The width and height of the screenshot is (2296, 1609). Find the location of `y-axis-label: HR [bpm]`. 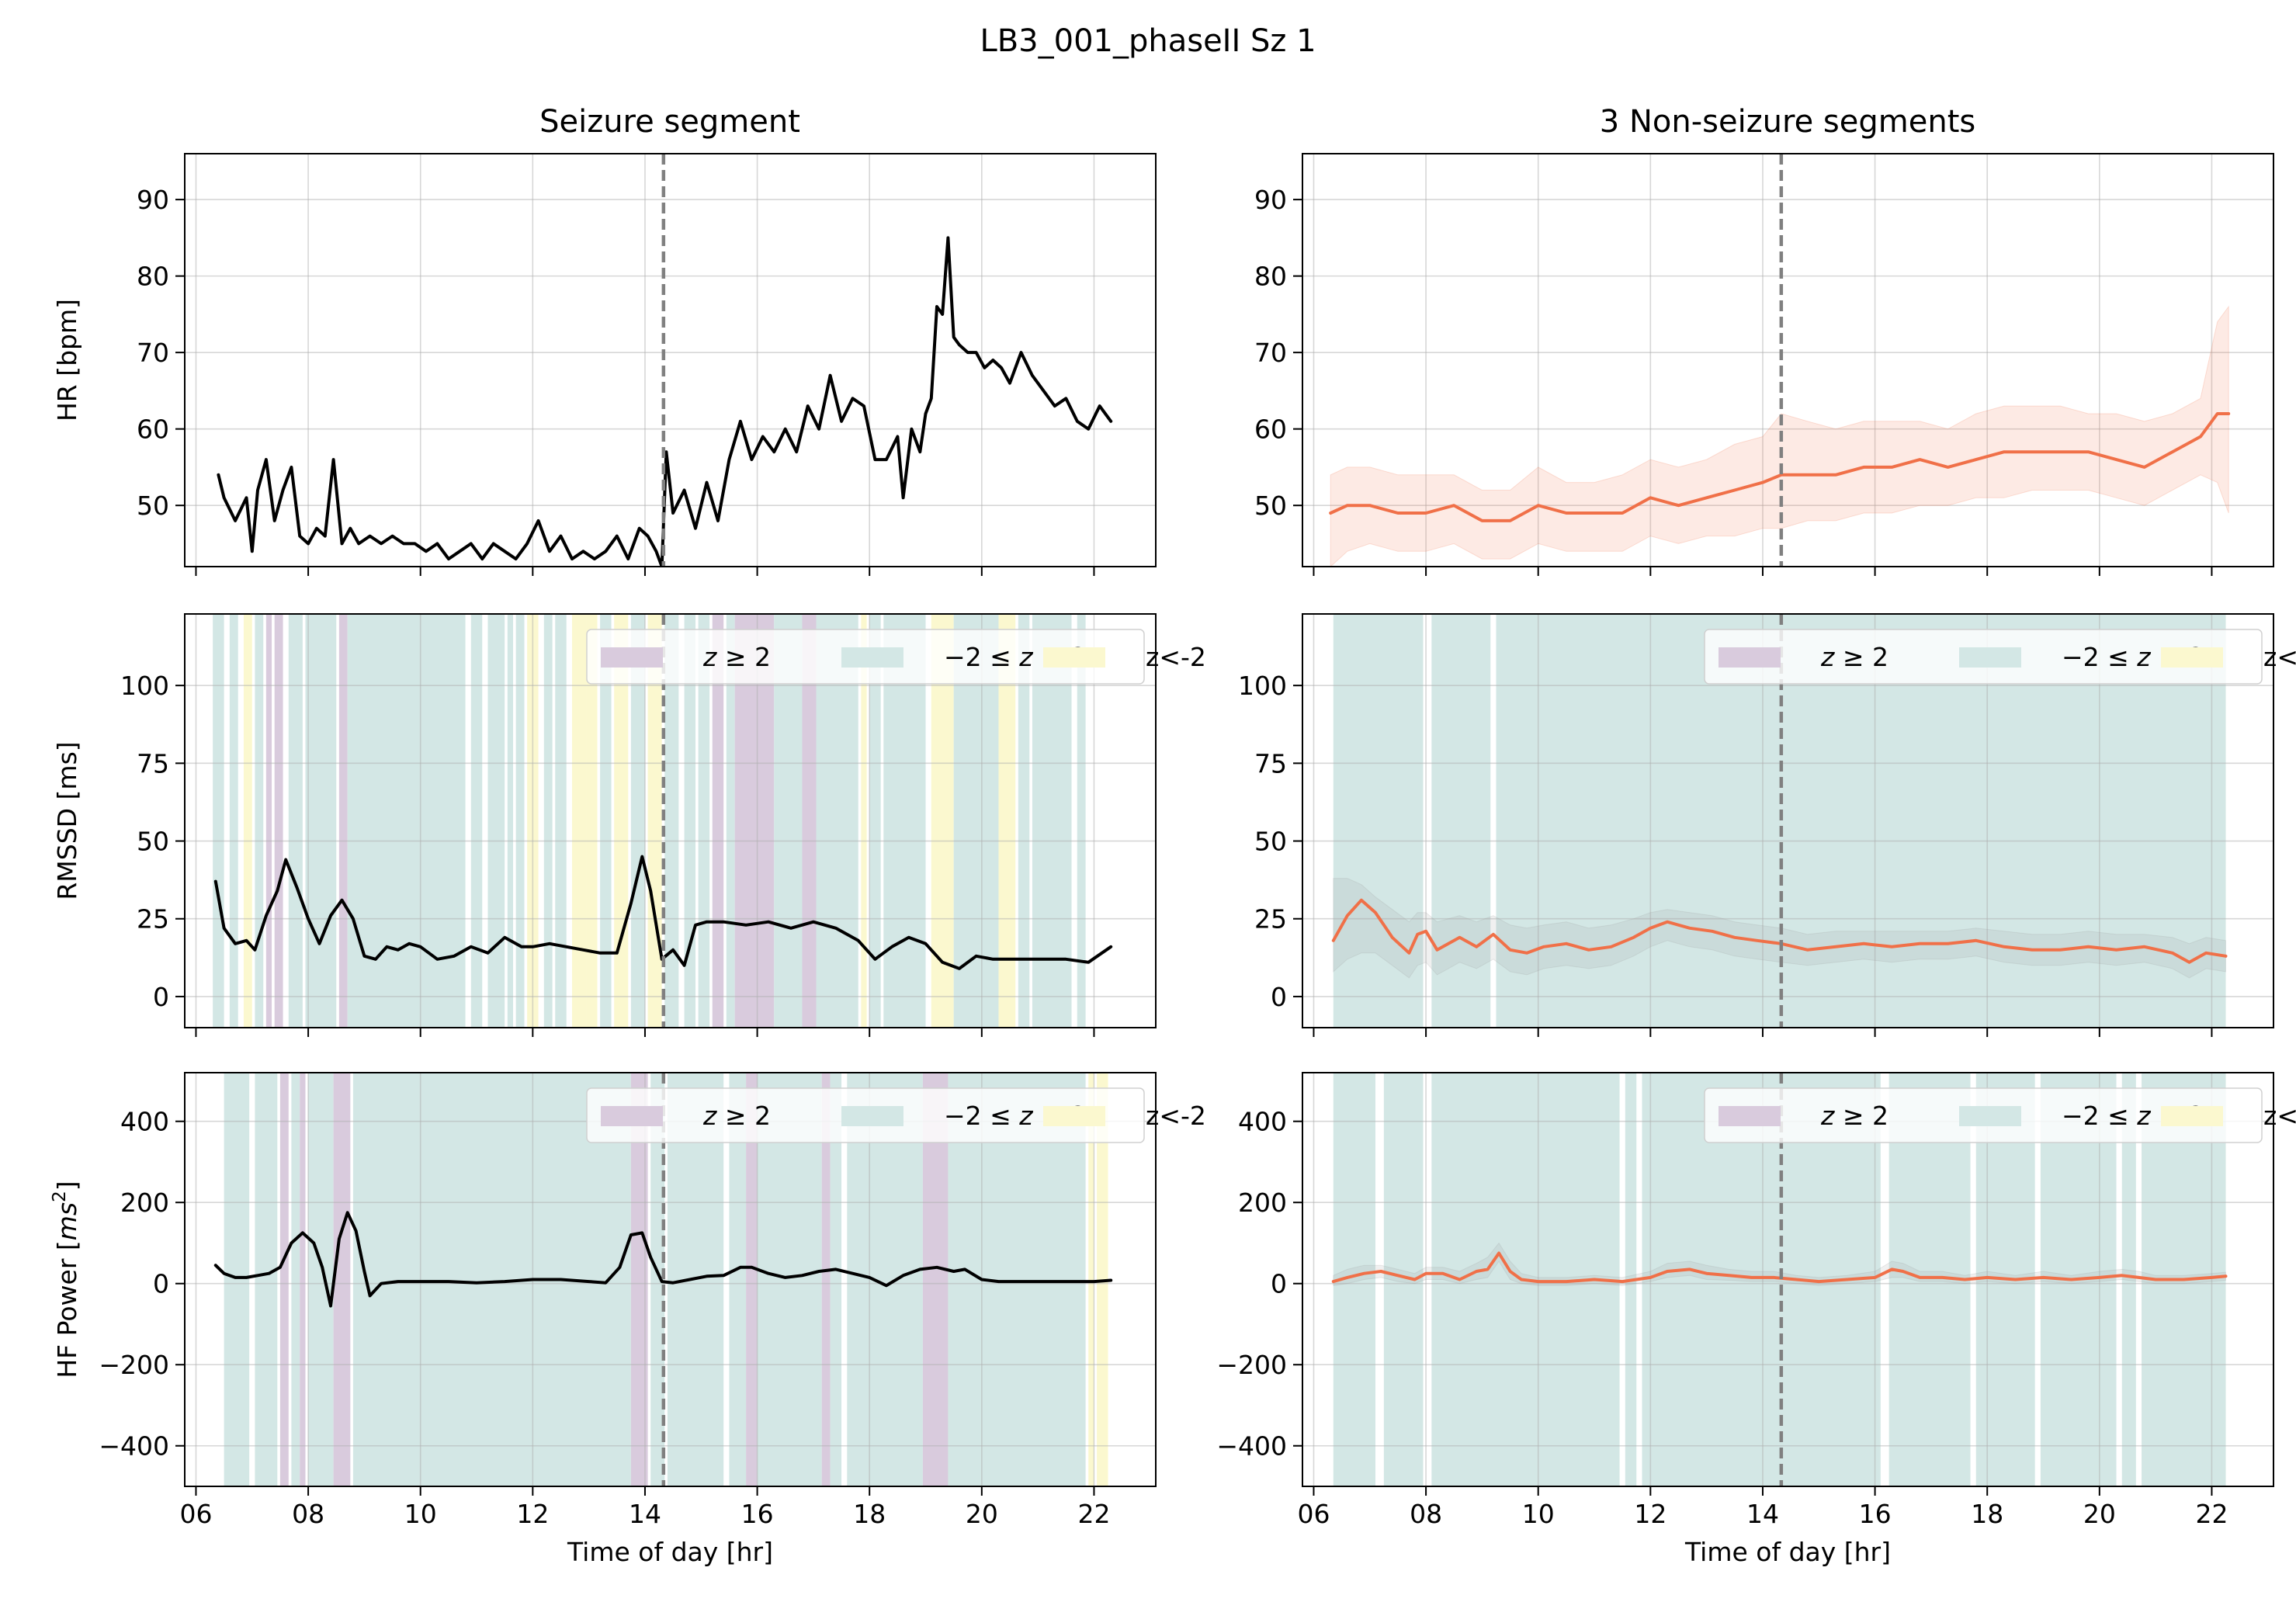

y-axis-label: HR [bpm] is located at coordinates (67, 360).